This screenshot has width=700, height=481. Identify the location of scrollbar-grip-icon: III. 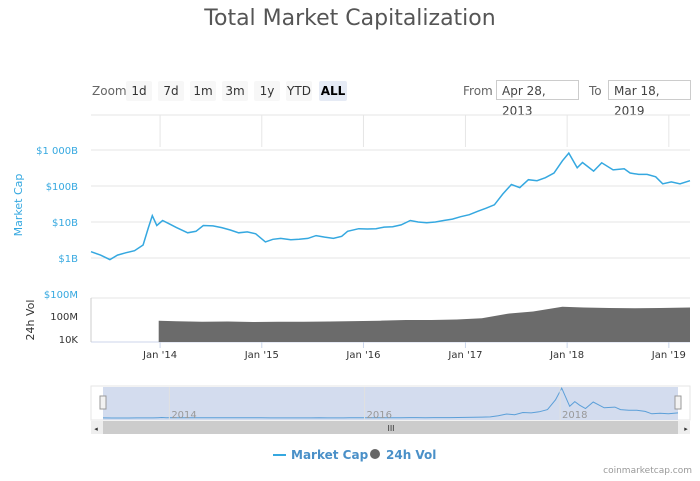
(390, 428).